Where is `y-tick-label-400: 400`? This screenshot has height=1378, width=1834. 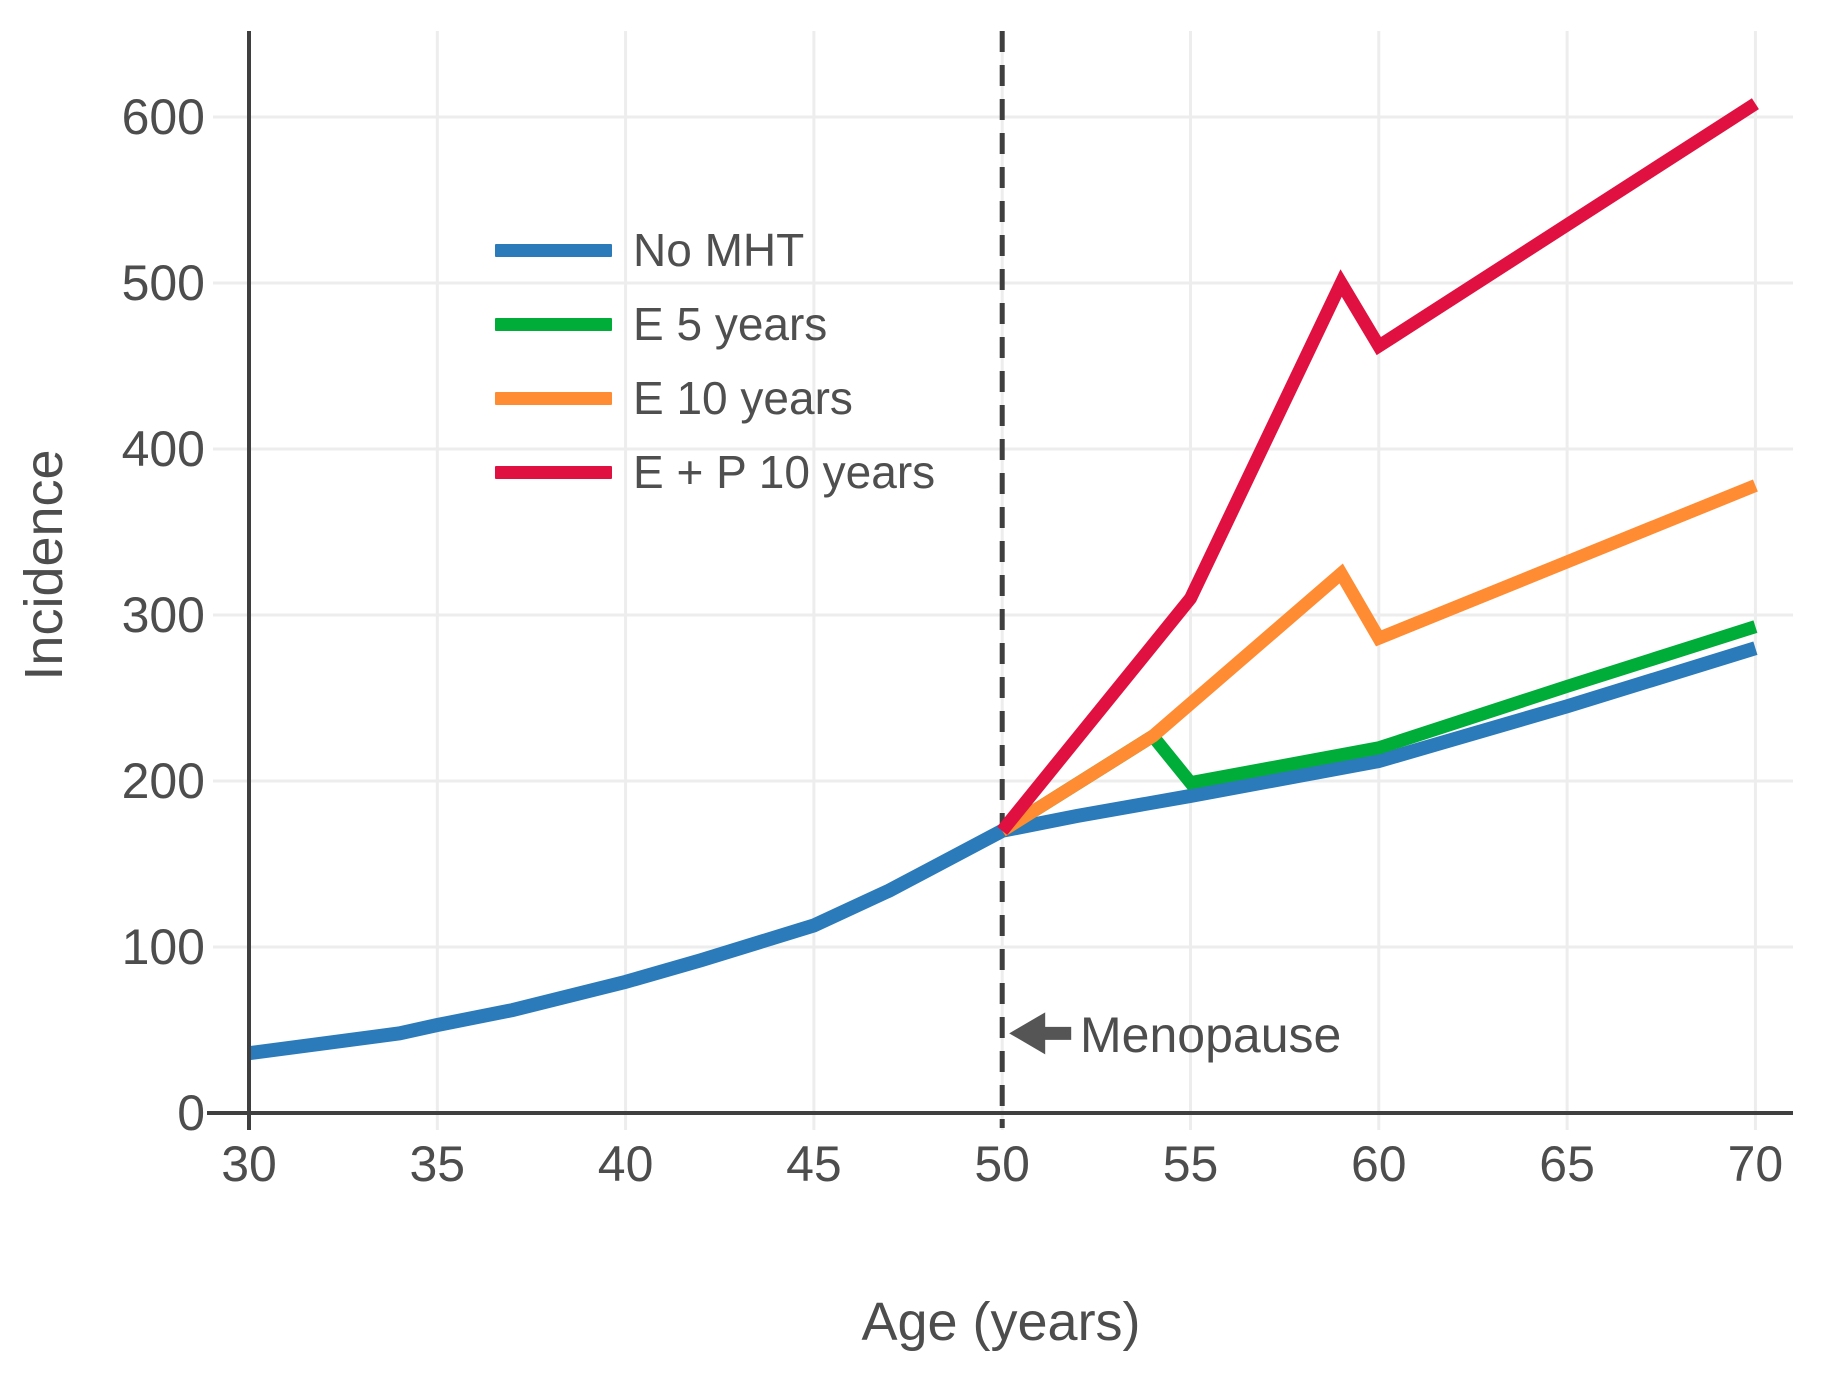
y-tick-label-400: 400 is located at coordinates (163, 449).